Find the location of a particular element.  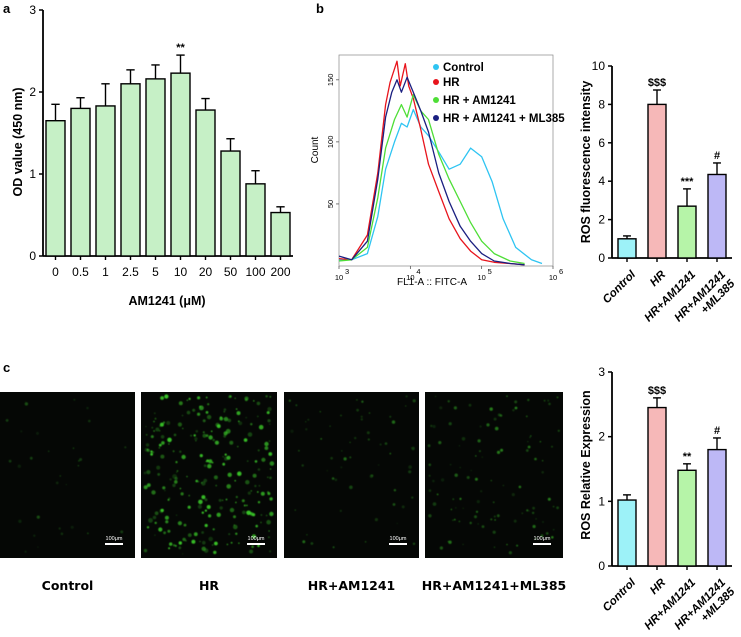

panel-label-a: a is located at coordinates (7, 8).